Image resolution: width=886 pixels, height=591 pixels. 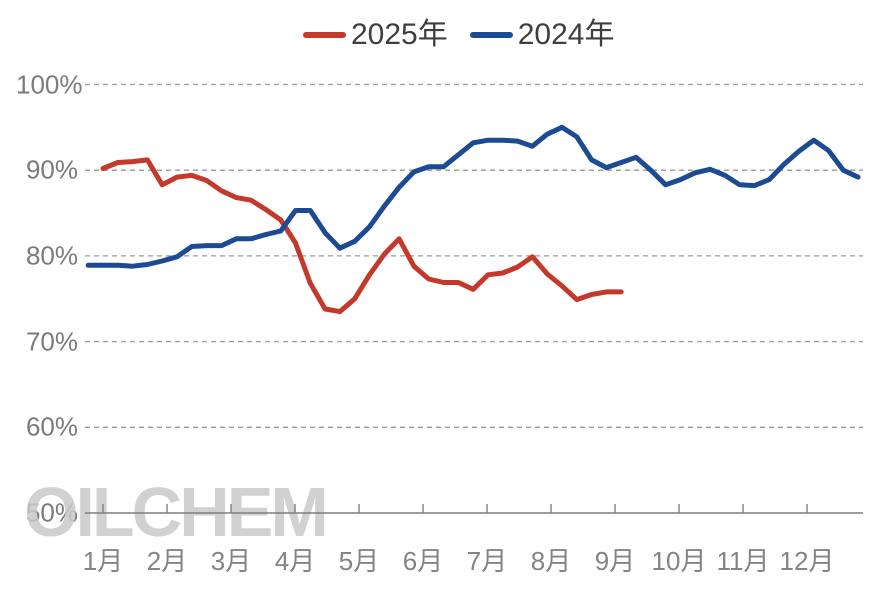 What do you see at coordinates (231, 561) in the screenshot?
I see `x-tick-label: 3月` at bounding box center [231, 561].